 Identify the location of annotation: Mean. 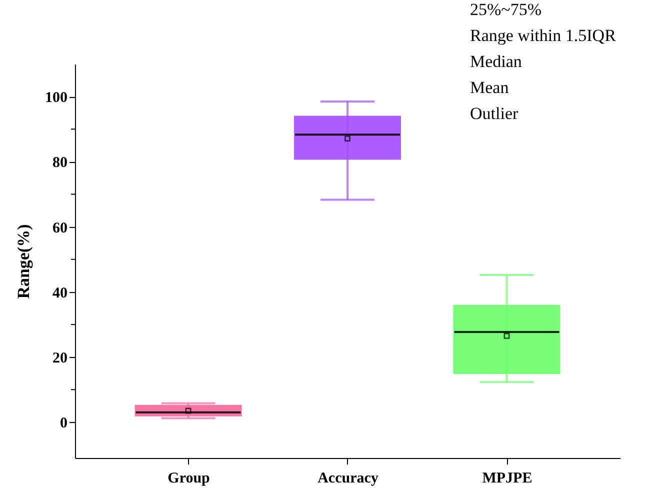
(490, 87).